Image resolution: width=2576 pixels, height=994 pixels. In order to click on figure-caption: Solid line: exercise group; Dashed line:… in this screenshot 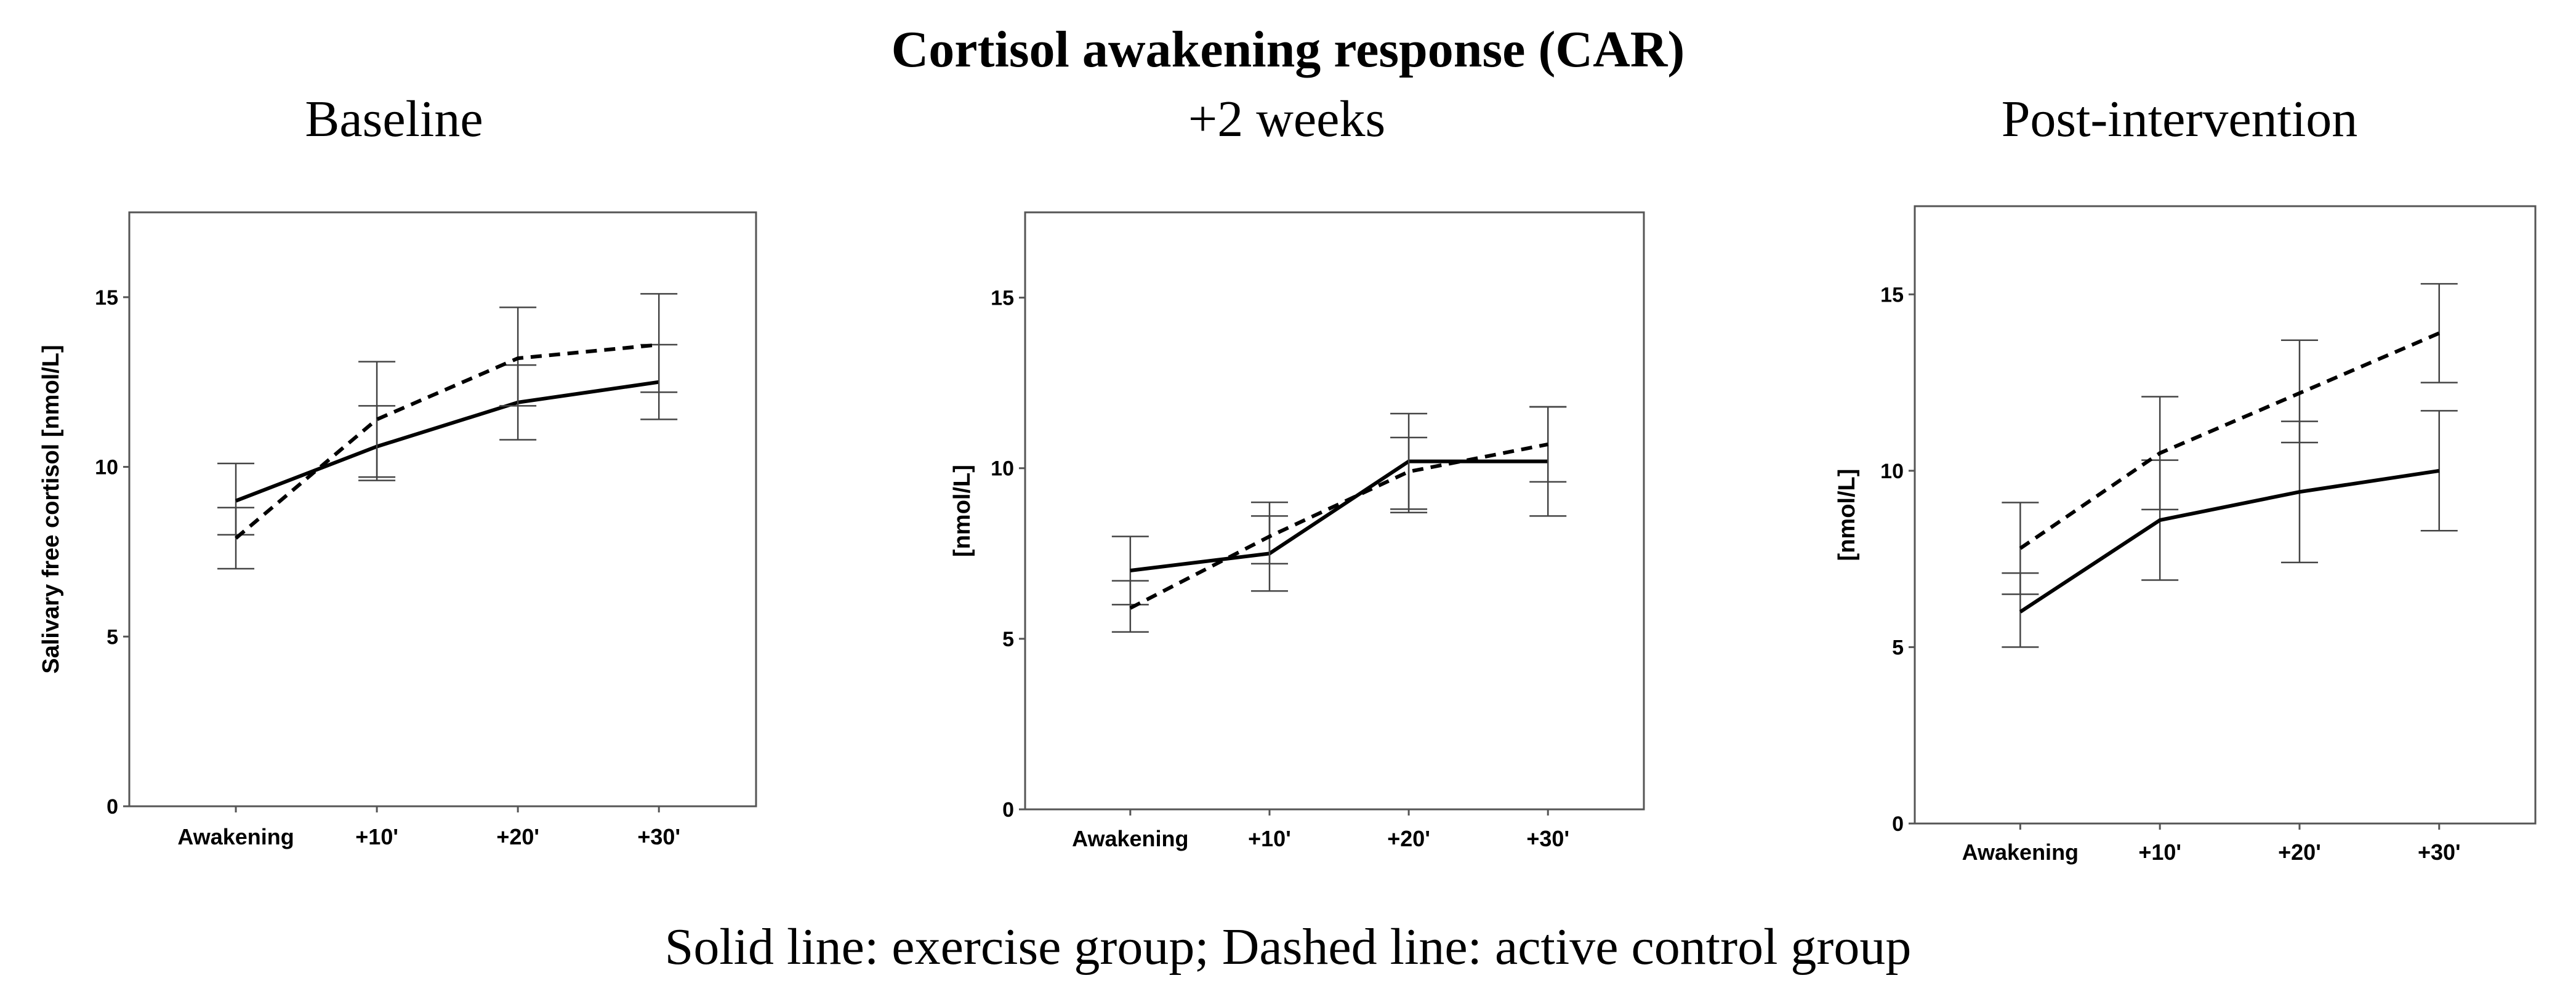, I will do `click(1288, 947)`.